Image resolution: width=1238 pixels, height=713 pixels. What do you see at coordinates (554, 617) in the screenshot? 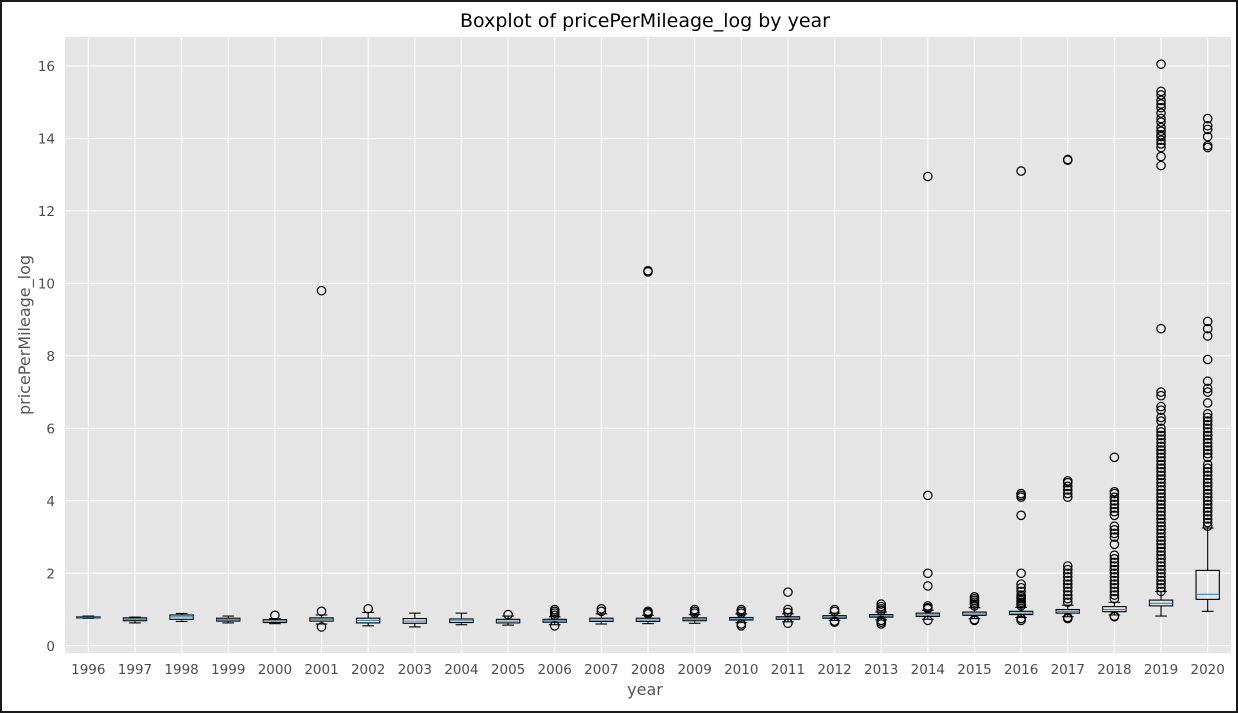
I see `box-2006` at bounding box center [554, 617].